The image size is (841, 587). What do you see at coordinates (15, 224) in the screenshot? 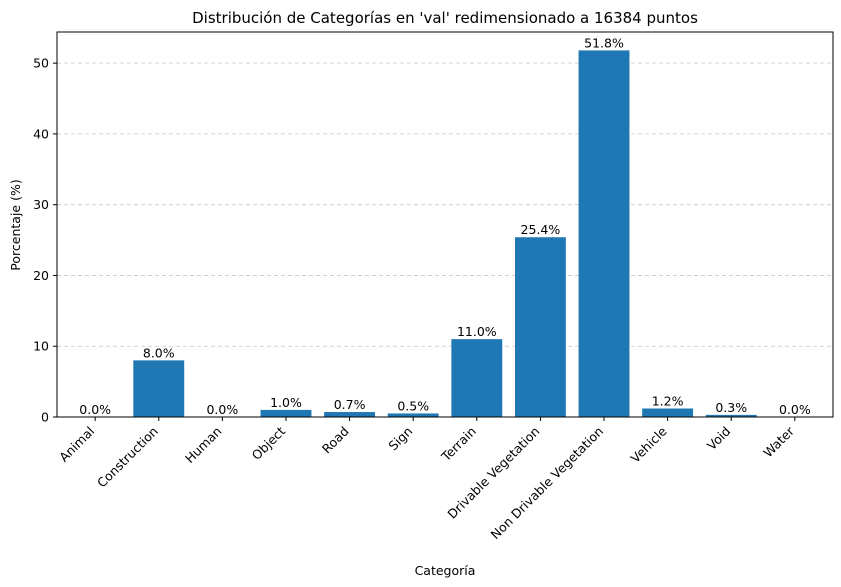
I see `y-axis-label: Porcentaje (%)` at bounding box center [15, 224].